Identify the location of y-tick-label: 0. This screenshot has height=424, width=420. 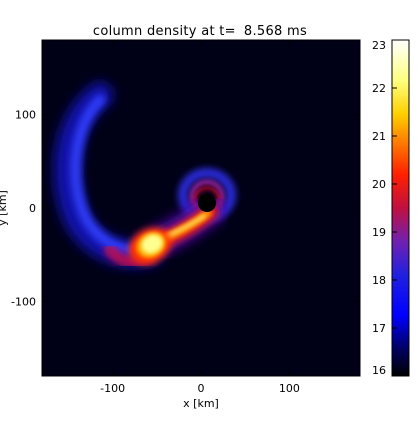
(32, 208).